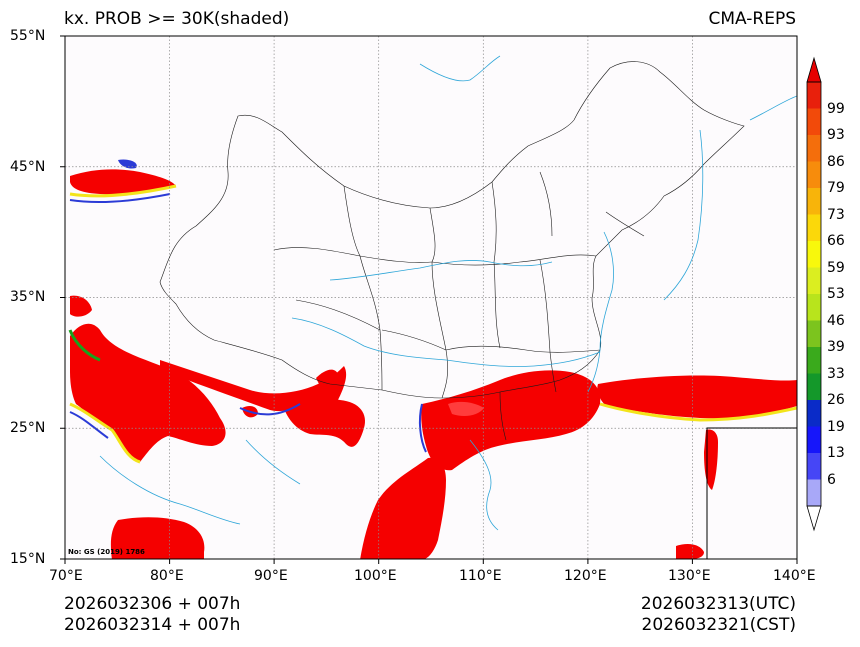 Image resolution: width=860 pixels, height=647 pixels. I want to click on lon-tick-80: 80°E, so click(167, 576).